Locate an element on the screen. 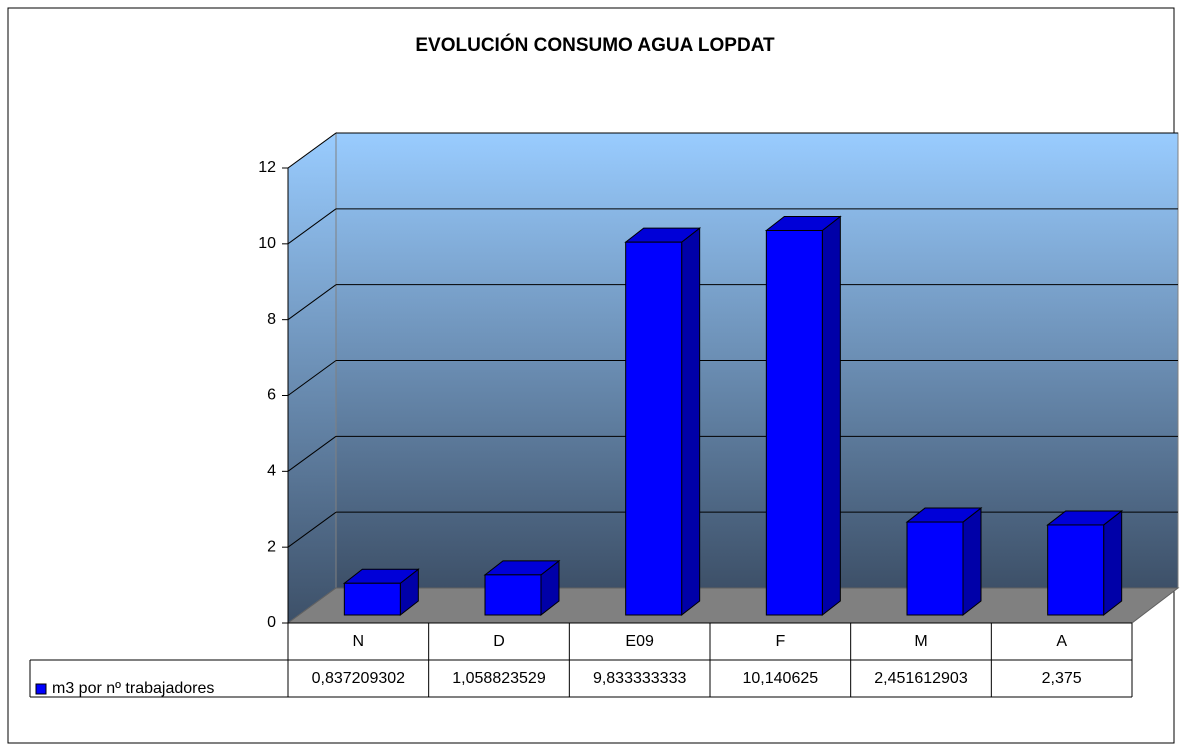 Image resolution: width=1183 pixels, height=751 pixels. table-value: 1,058823529 is located at coordinates (499, 678).